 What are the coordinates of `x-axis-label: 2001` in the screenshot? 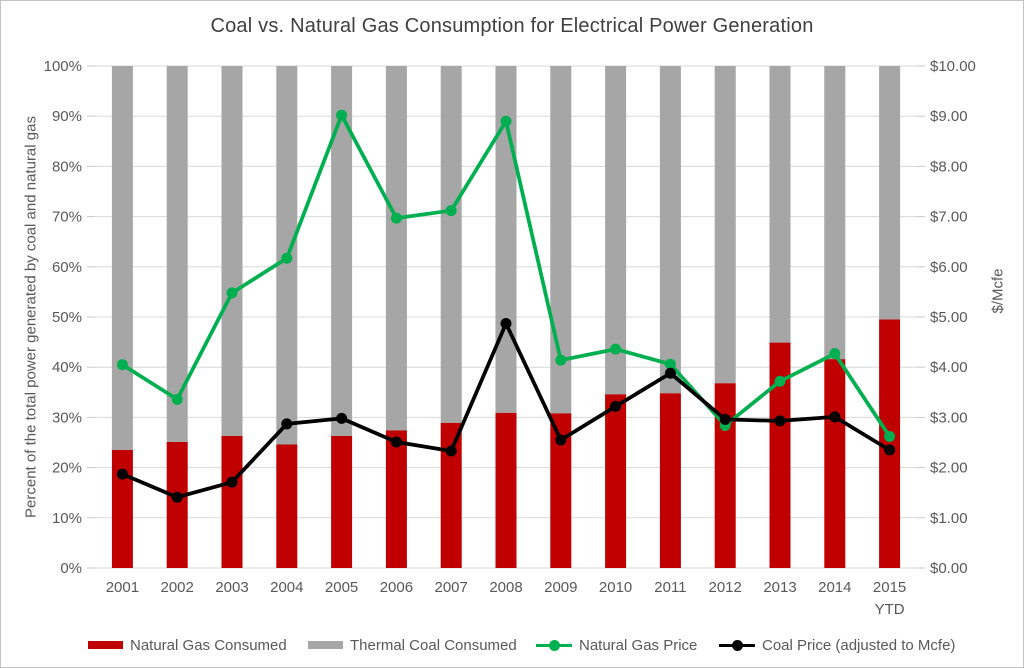 It's located at (122, 587).